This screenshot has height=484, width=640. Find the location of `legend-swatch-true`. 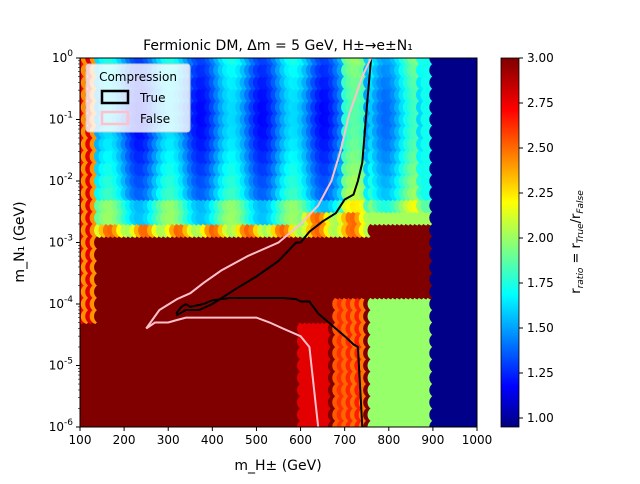

legend-swatch-true is located at coordinates (115, 97).